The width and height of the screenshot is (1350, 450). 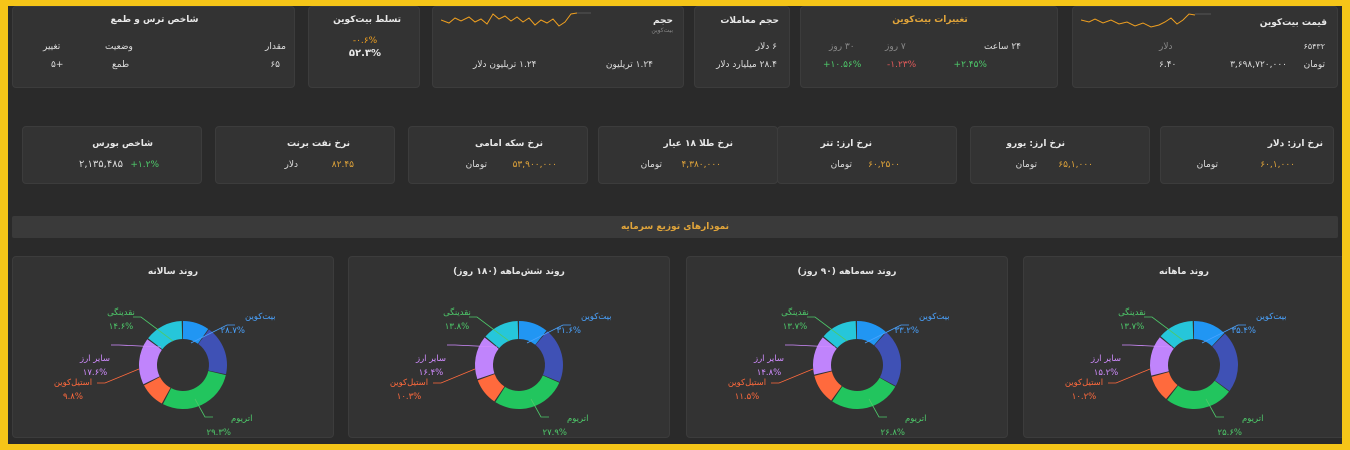 I want to click on volume-sub: بیت‌کوین, so click(x=662, y=30).